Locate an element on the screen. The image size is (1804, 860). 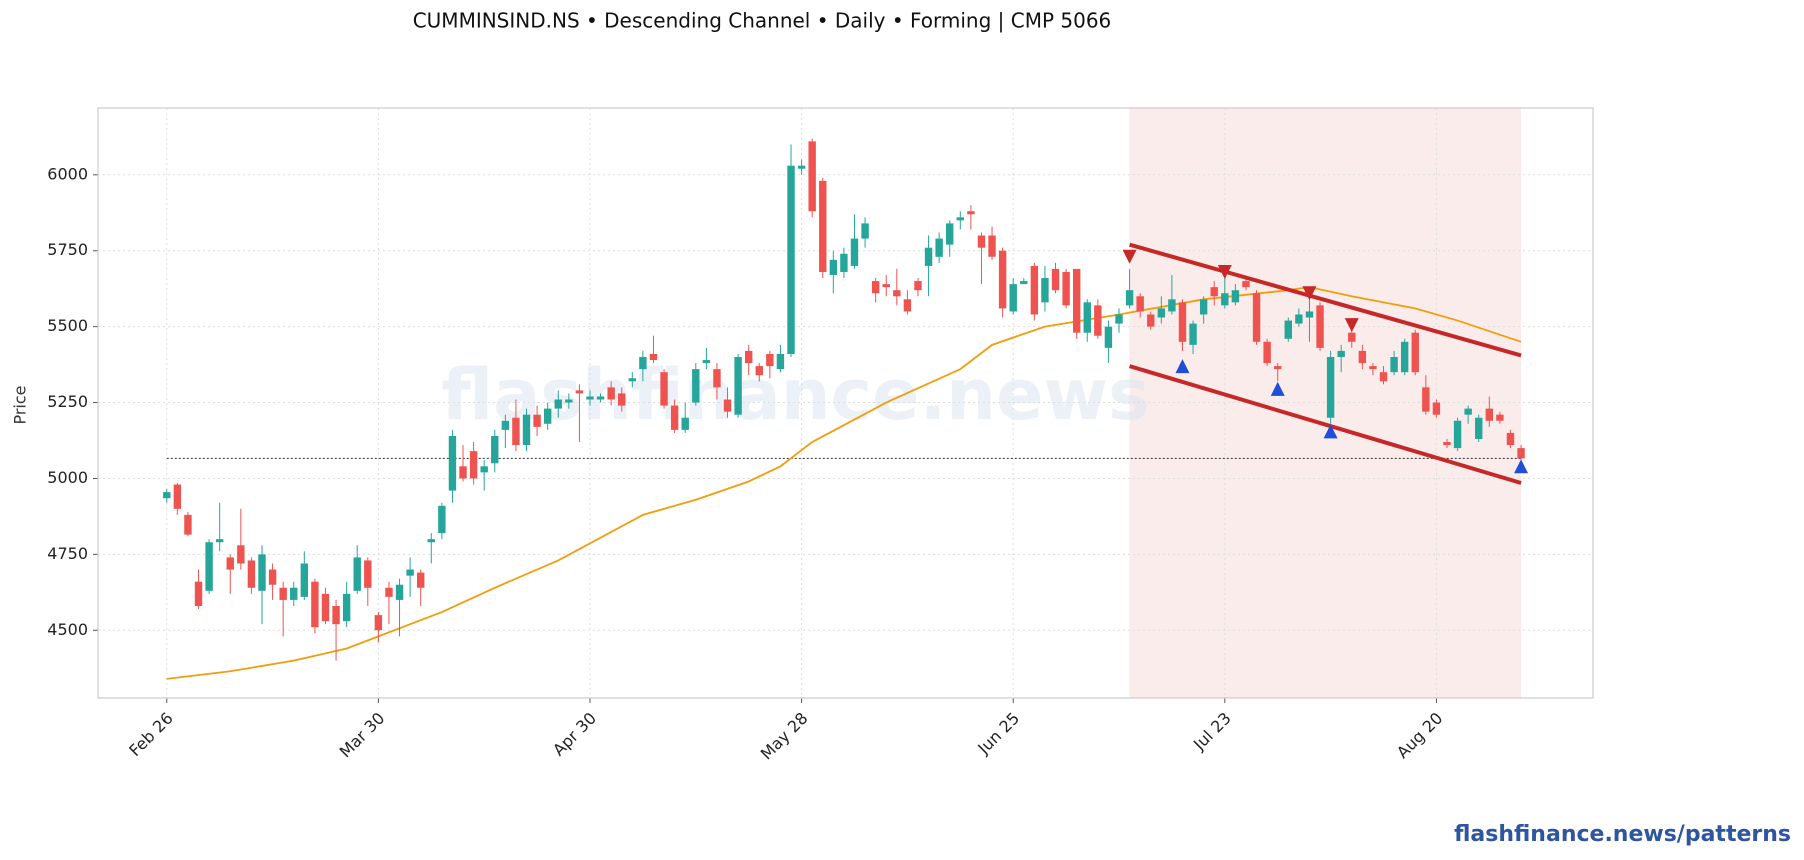
x-tick-label: May 28 is located at coordinates (784, 736).